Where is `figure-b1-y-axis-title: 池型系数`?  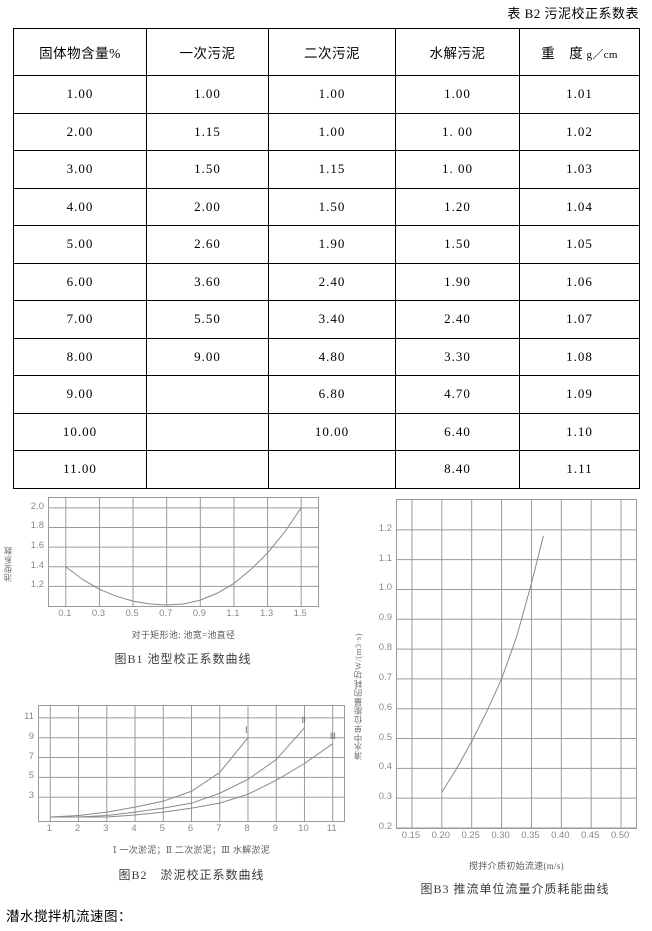 figure-b1-y-axis-title: 池型系数 is located at coordinates (8, 564).